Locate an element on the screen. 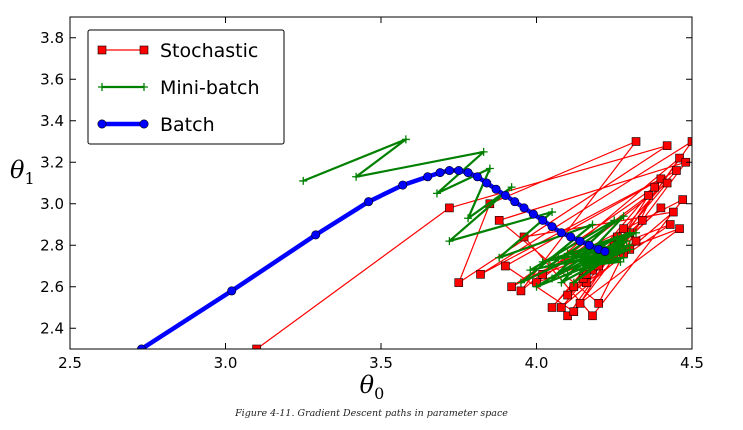  y-tick-label: 2.6 is located at coordinates (52, 287).